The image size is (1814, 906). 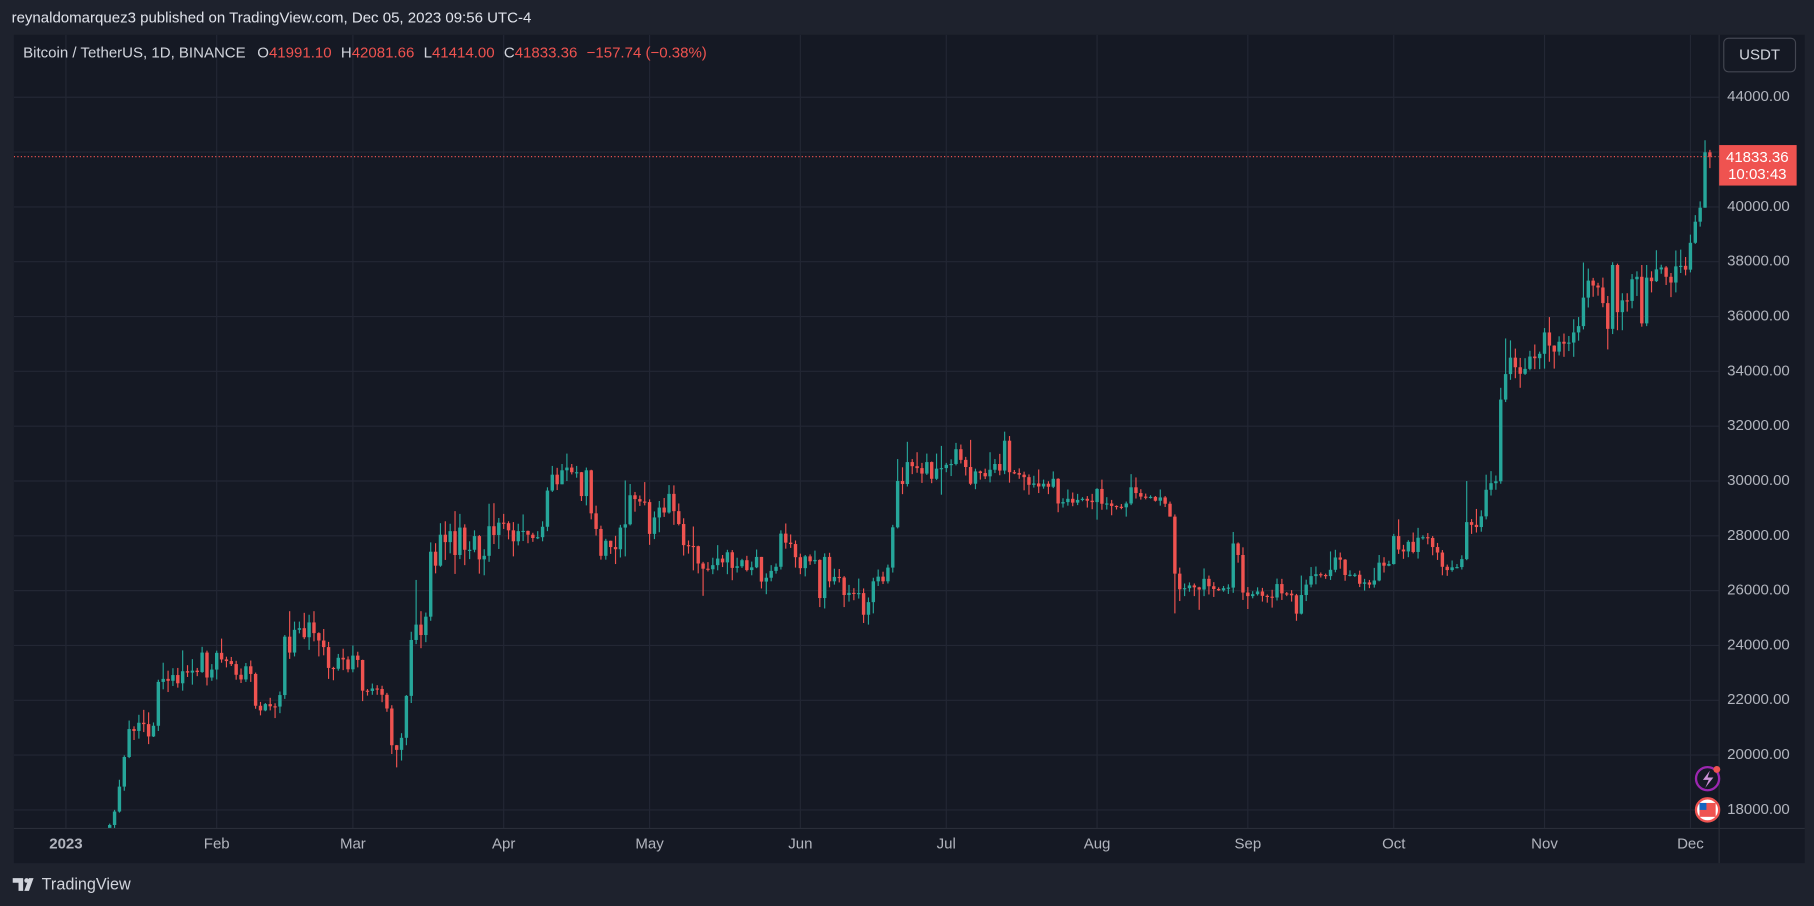 I want to click on x-tick-label: 2023, so click(x=65, y=844).